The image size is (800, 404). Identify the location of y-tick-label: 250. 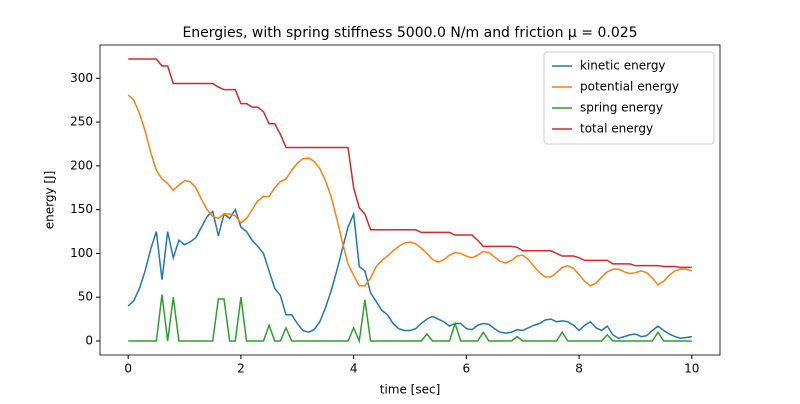
(81, 122).